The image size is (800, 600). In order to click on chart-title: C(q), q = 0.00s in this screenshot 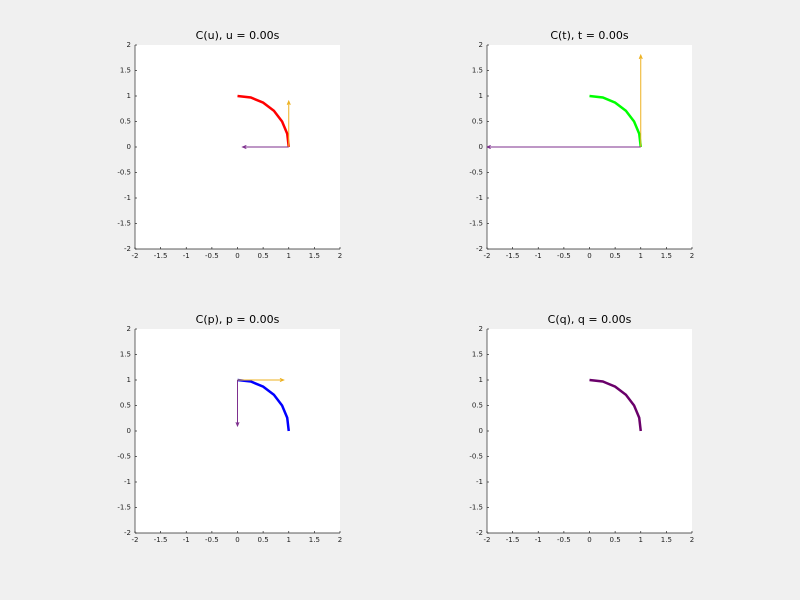, I will do `click(590, 319)`.